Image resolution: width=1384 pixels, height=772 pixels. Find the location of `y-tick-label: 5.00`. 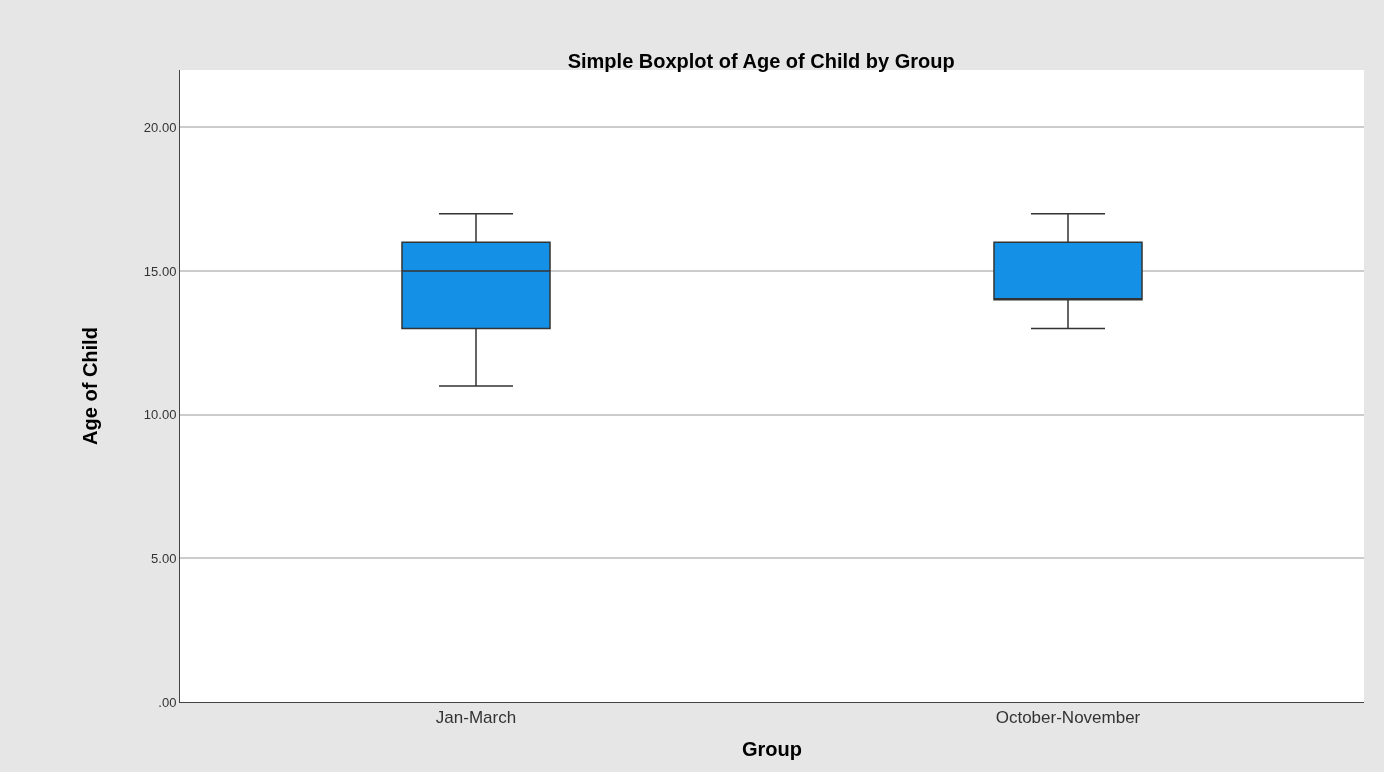

y-tick-label: 5.00 is located at coordinates (164, 558).